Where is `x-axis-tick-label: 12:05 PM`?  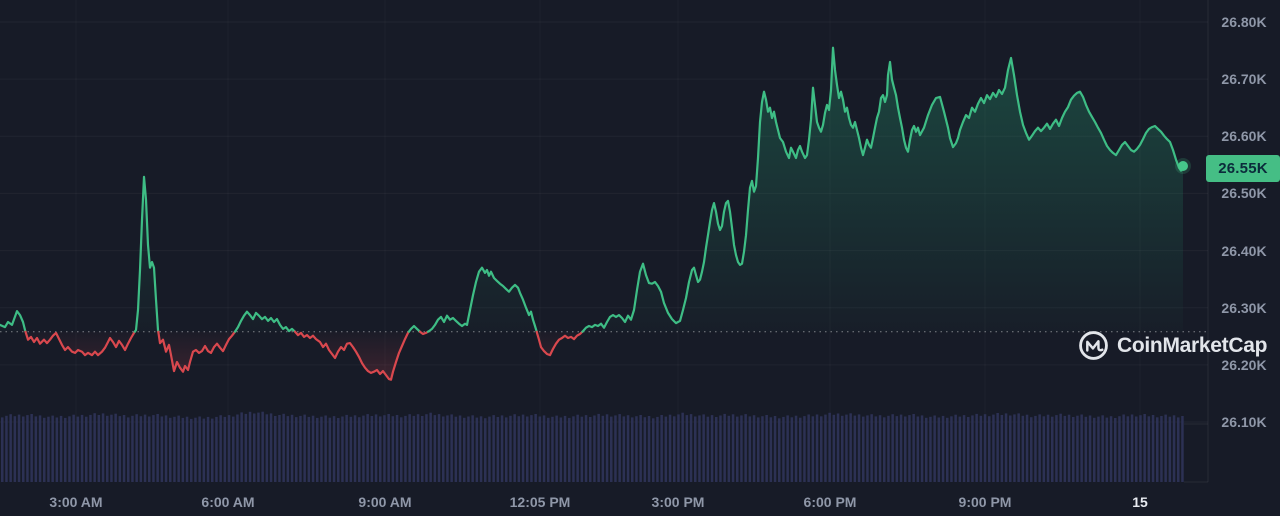 x-axis-tick-label: 12:05 PM is located at coordinates (540, 502).